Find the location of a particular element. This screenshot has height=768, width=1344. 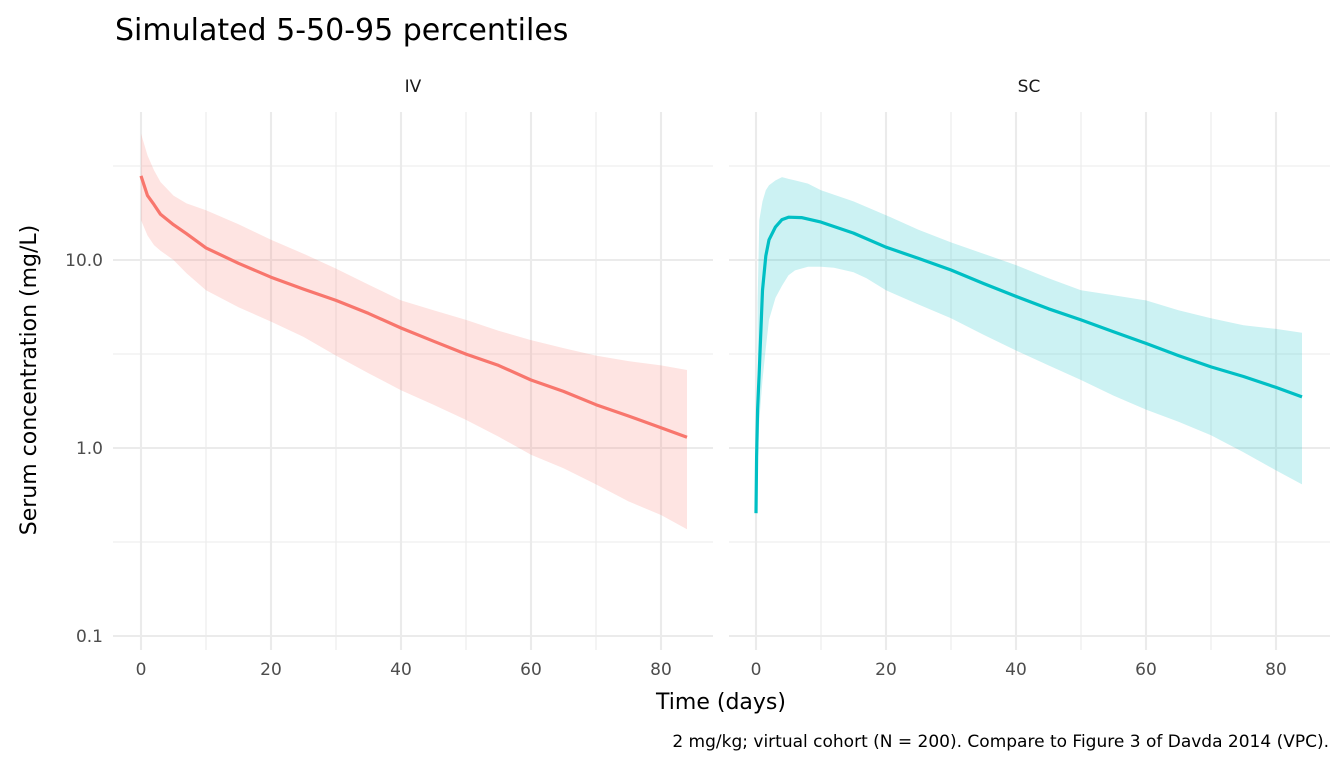

median-line-iv is located at coordinates (413, 307).